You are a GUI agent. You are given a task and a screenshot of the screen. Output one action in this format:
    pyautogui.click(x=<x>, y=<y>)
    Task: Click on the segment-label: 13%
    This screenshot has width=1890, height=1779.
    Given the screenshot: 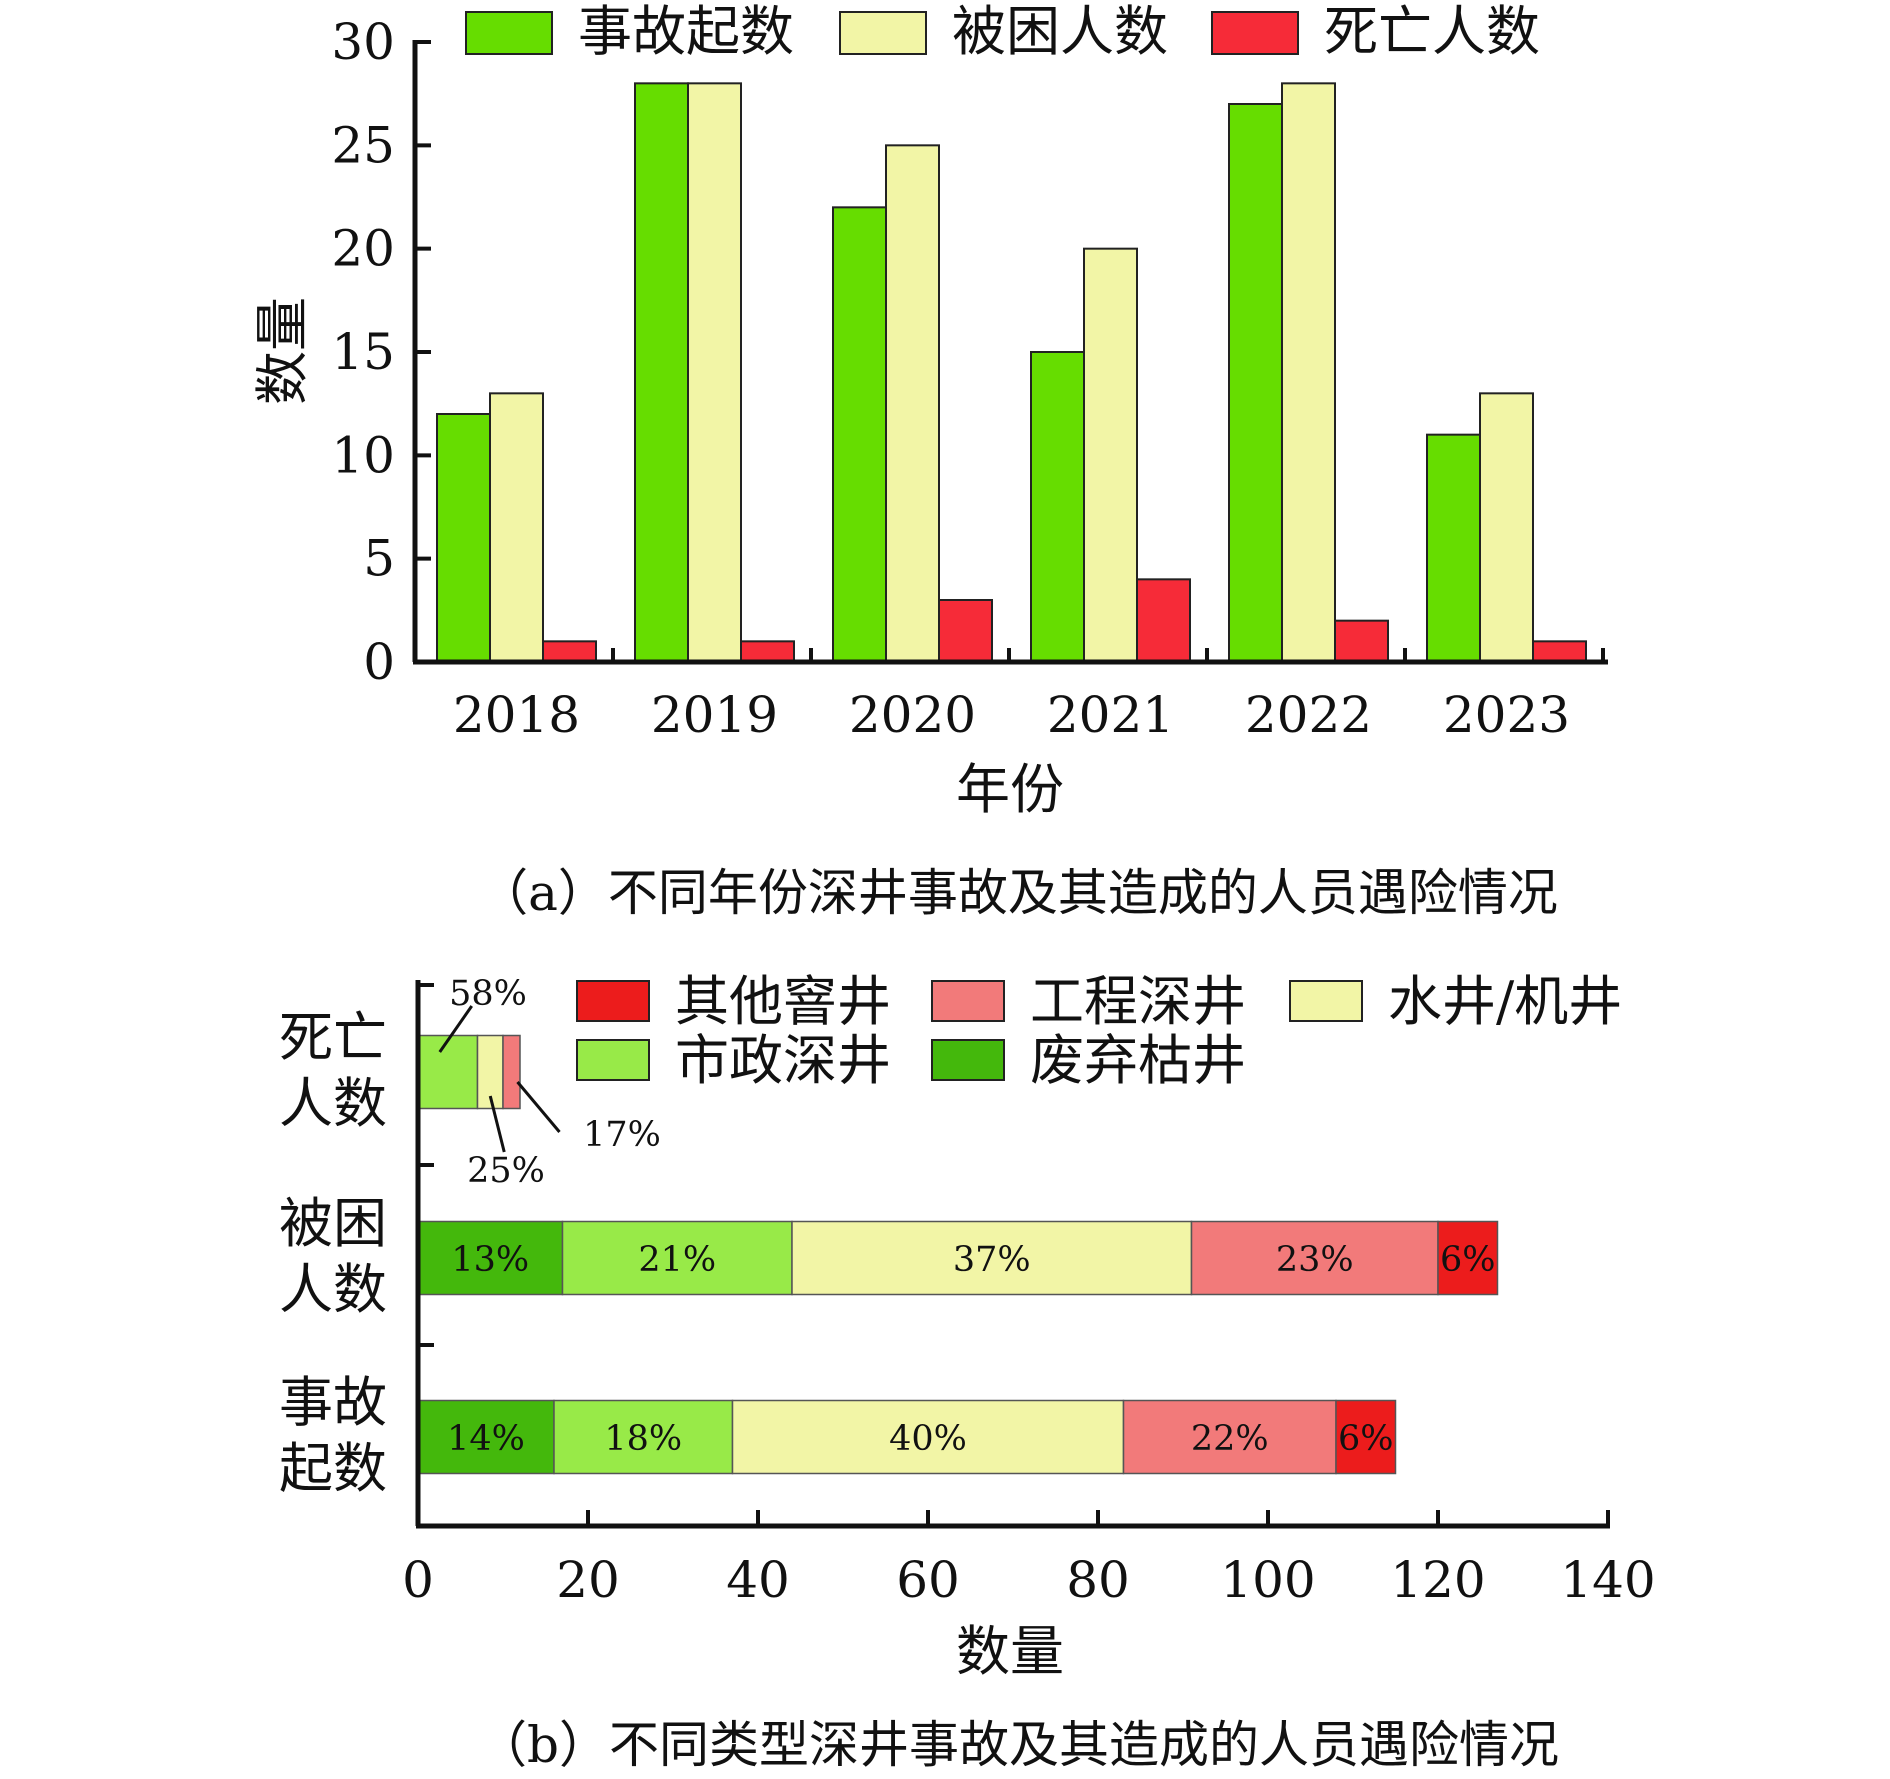 What is the action you would take?
    pyautogui.click(x=490, y=1260)
    